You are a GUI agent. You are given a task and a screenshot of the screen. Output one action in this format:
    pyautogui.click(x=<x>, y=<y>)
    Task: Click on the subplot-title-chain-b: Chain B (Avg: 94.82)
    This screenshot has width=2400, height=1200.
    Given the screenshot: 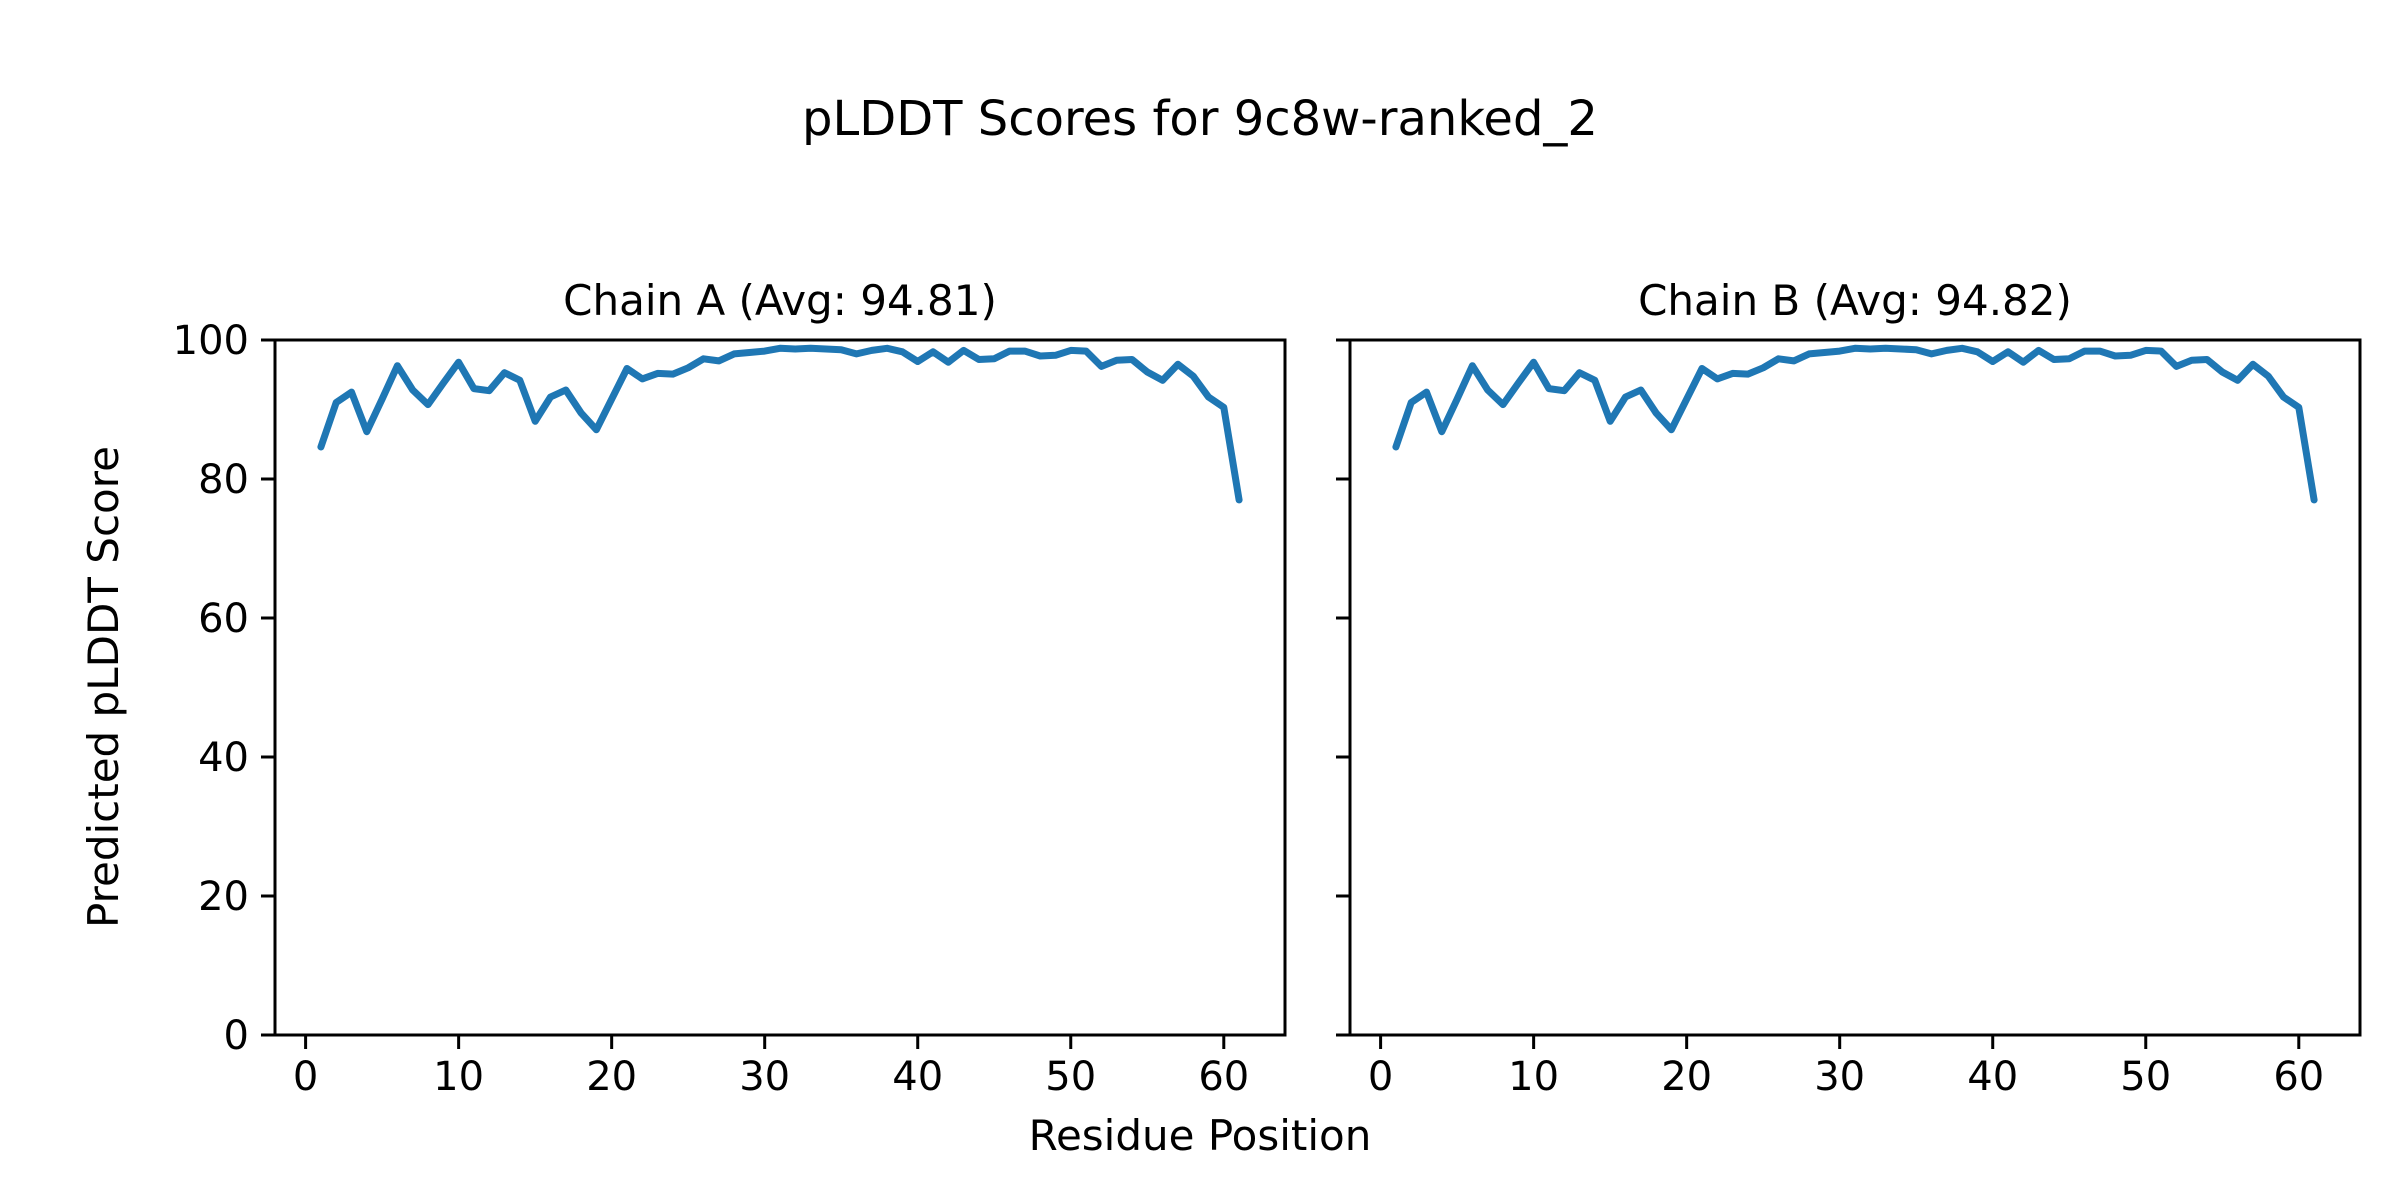 What is the action you would take?
    pyautogui.click(x=1855, y=300)
    